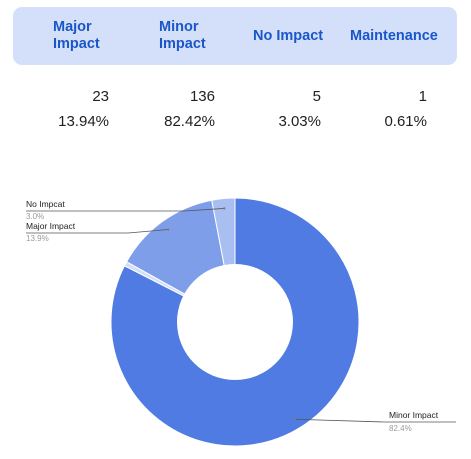  Describe the element at coordinates (97, 231) in the screenshot. I see `leader-line-major-impact` at that location.